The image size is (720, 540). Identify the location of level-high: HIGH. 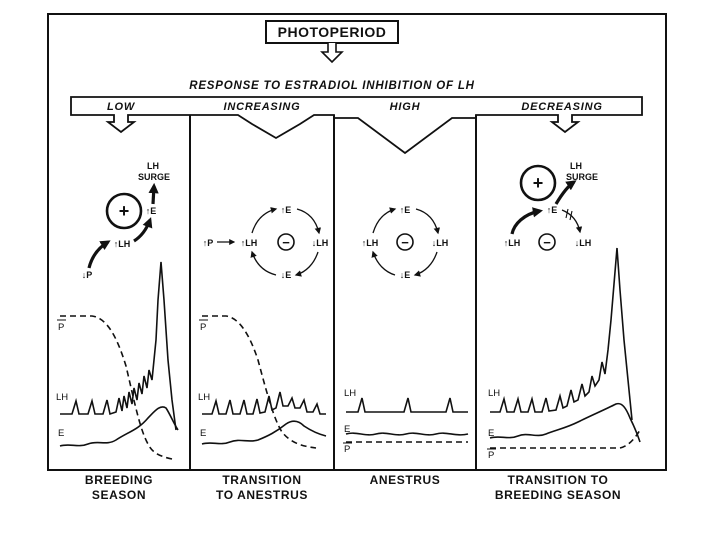
(405, 107).